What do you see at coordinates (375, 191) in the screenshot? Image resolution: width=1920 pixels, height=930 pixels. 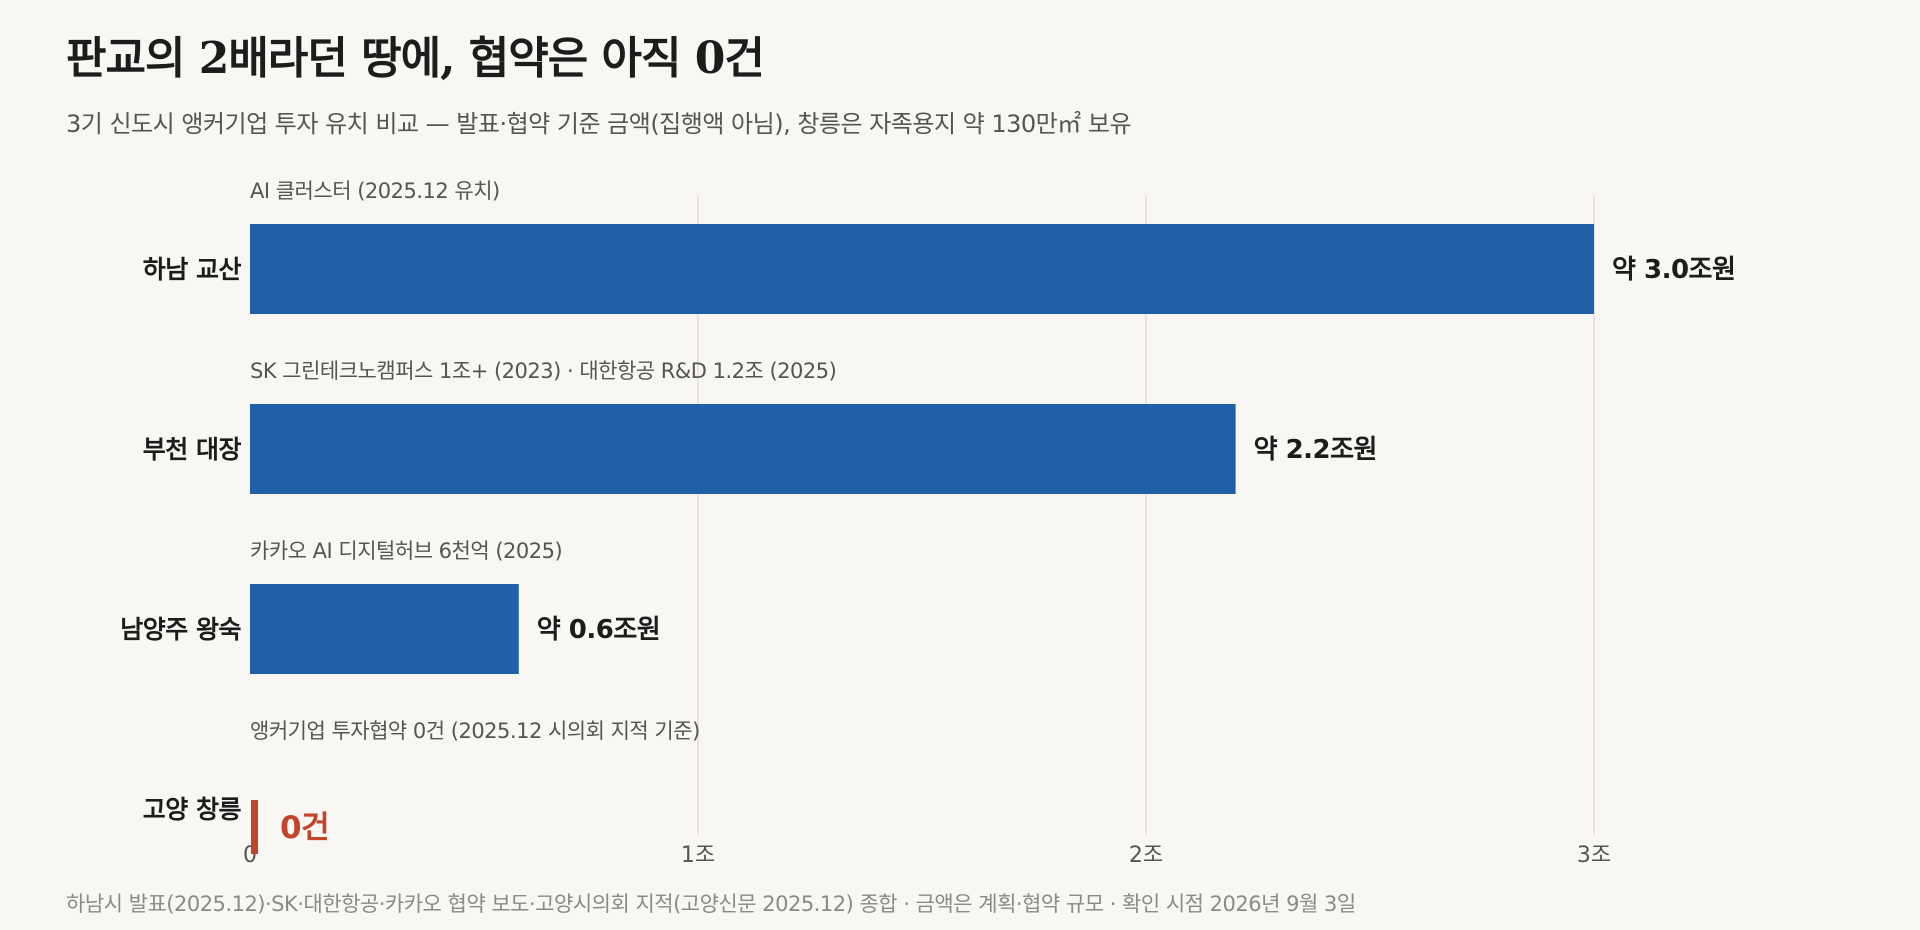 I see `bar-note: AI 클러스터 (2025.12 유치)` at bounding box center [375, 191].